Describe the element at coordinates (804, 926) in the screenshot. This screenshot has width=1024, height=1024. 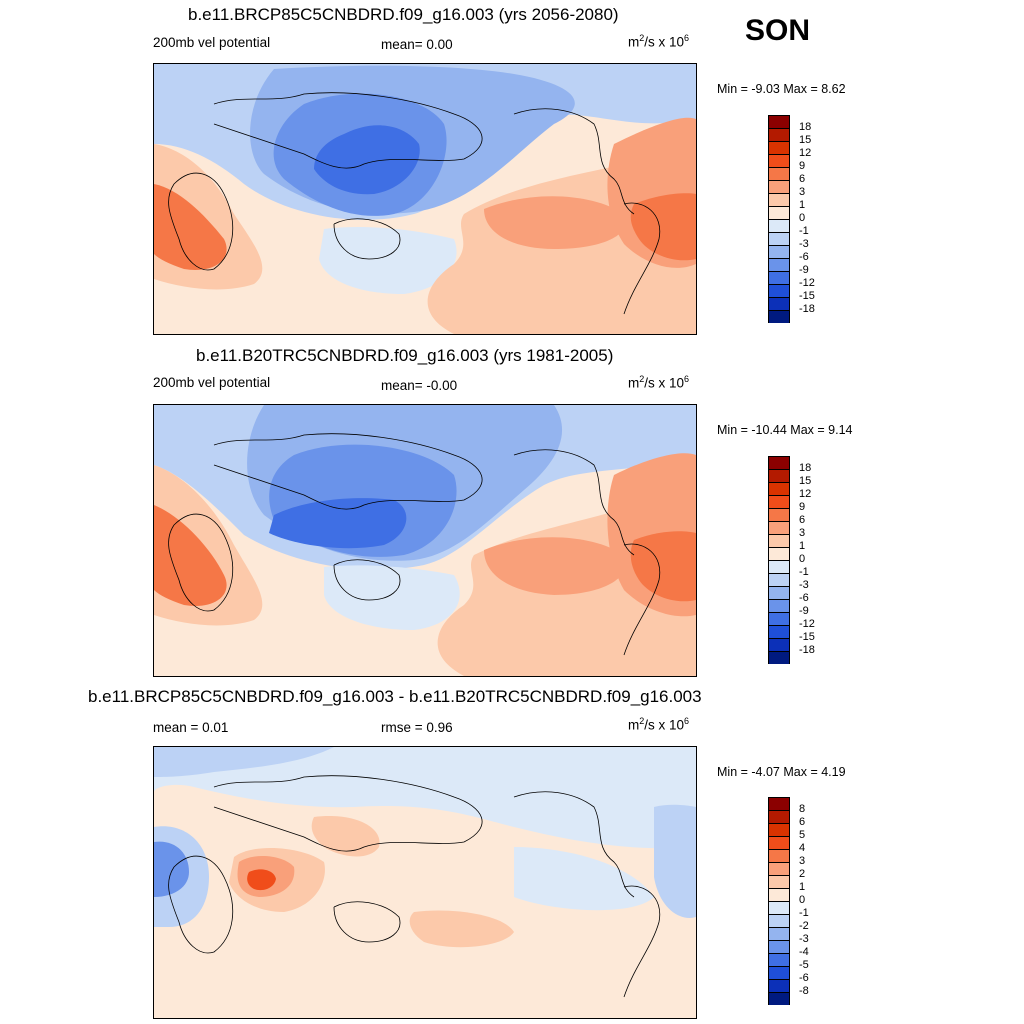
I see `colorbar-tick-label: -2` at that location.